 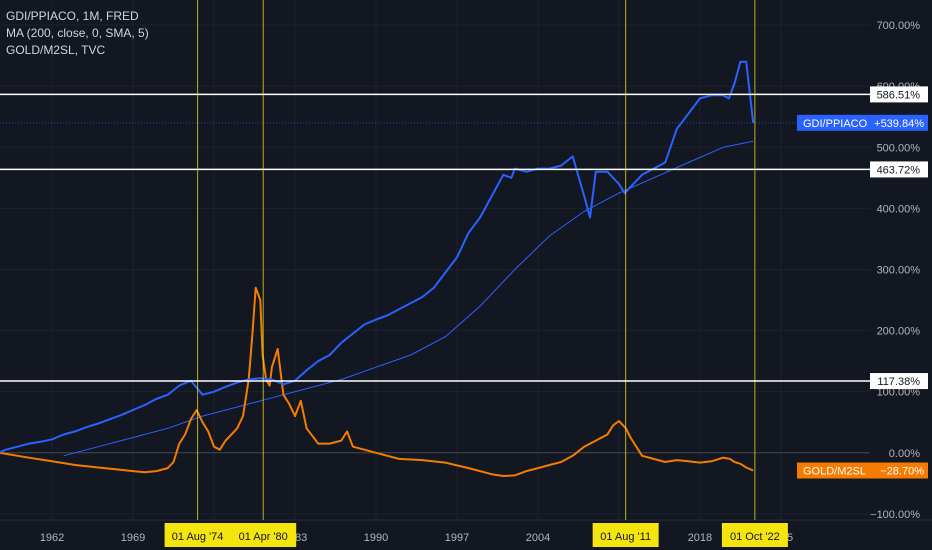 I want to click on x-tick-label: 1990, so click(x=376, y=538).